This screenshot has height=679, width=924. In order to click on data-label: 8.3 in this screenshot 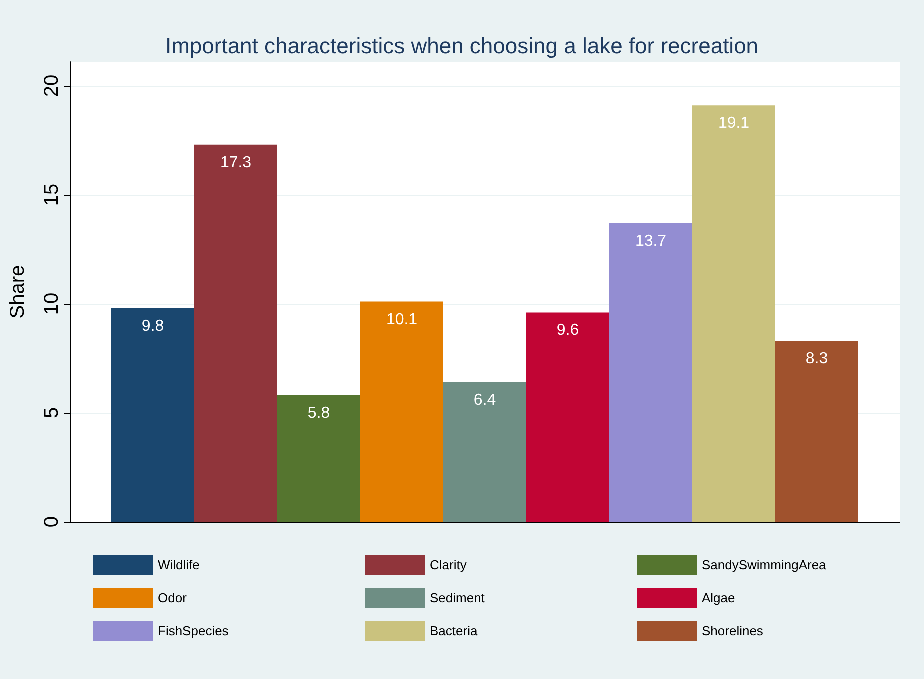, I will do `click(817, 359)`.